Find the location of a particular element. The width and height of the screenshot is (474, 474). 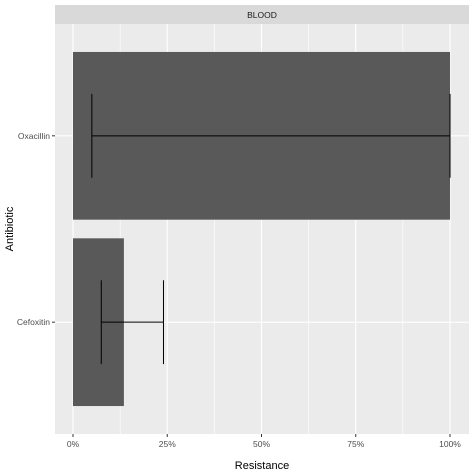

y-axis-title: Antibiotic is located at coordinates (10, 228).